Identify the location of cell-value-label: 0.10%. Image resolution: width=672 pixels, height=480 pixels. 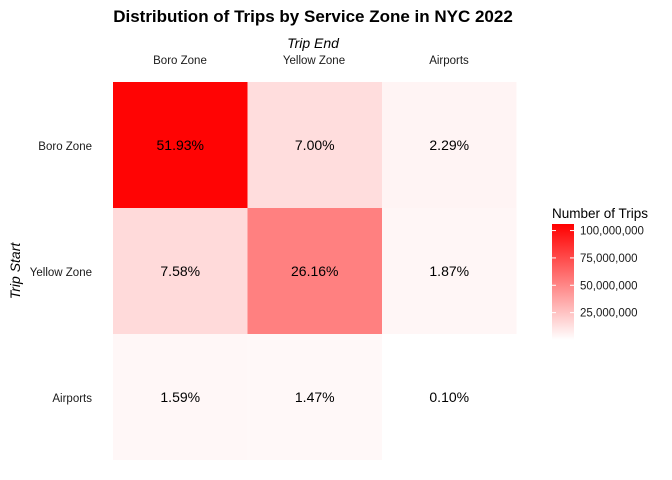
(449, 397).